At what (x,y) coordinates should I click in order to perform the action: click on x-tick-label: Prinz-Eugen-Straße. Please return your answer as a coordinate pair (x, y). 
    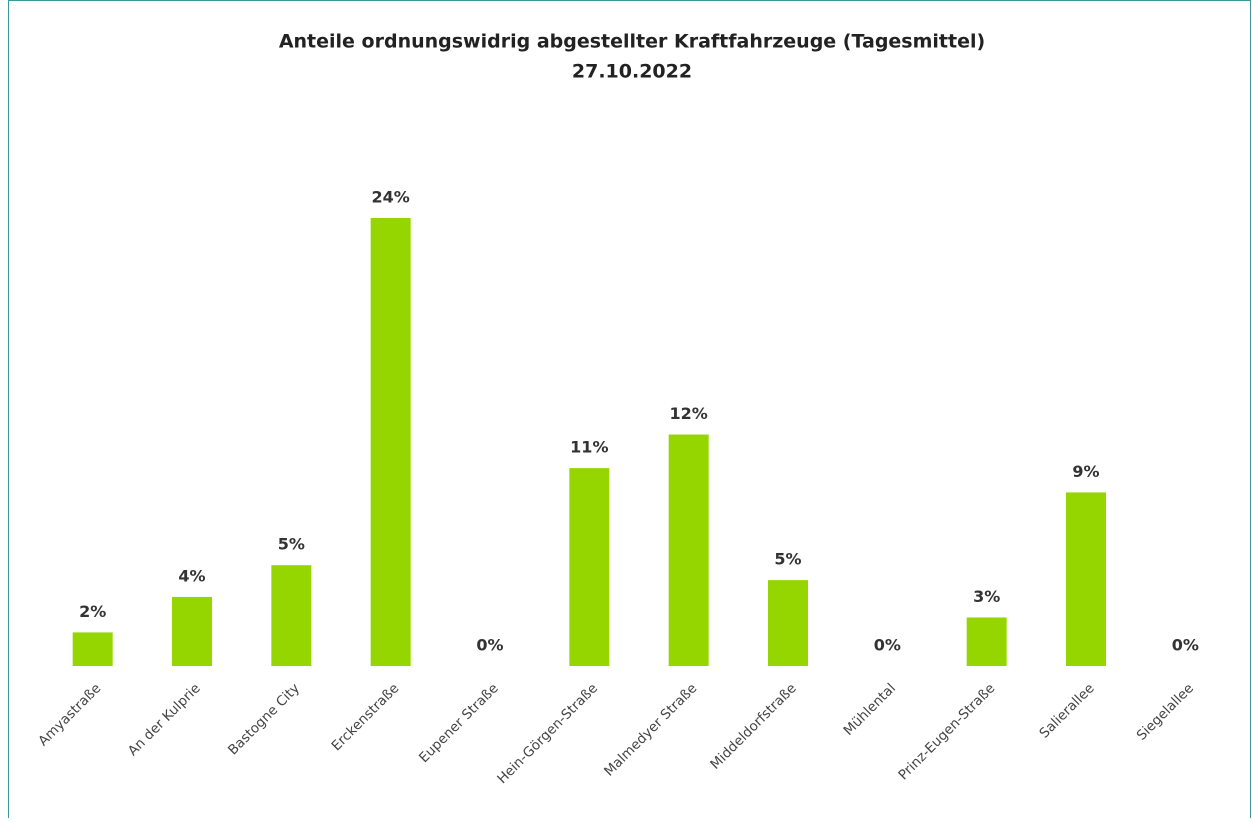
    Looking at the image, I should click on (946, 731).